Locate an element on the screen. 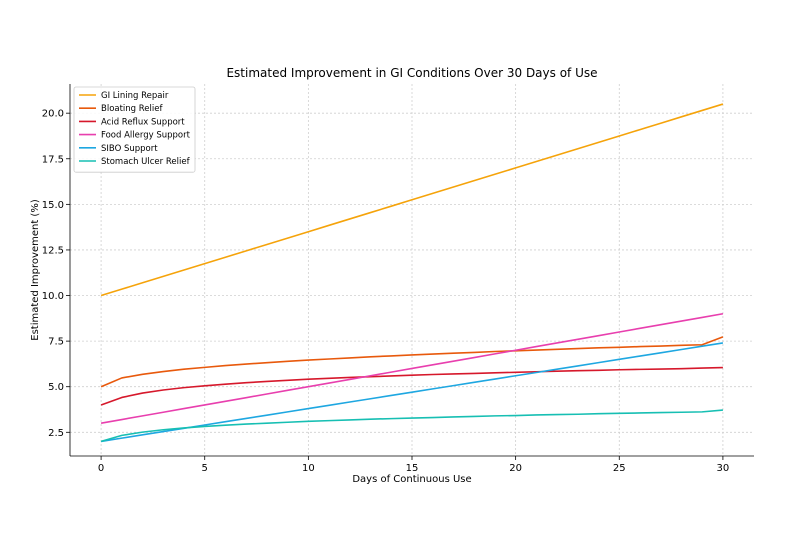  legend-label-2: Acid Reflux Support is located at coordinates (143, 122).